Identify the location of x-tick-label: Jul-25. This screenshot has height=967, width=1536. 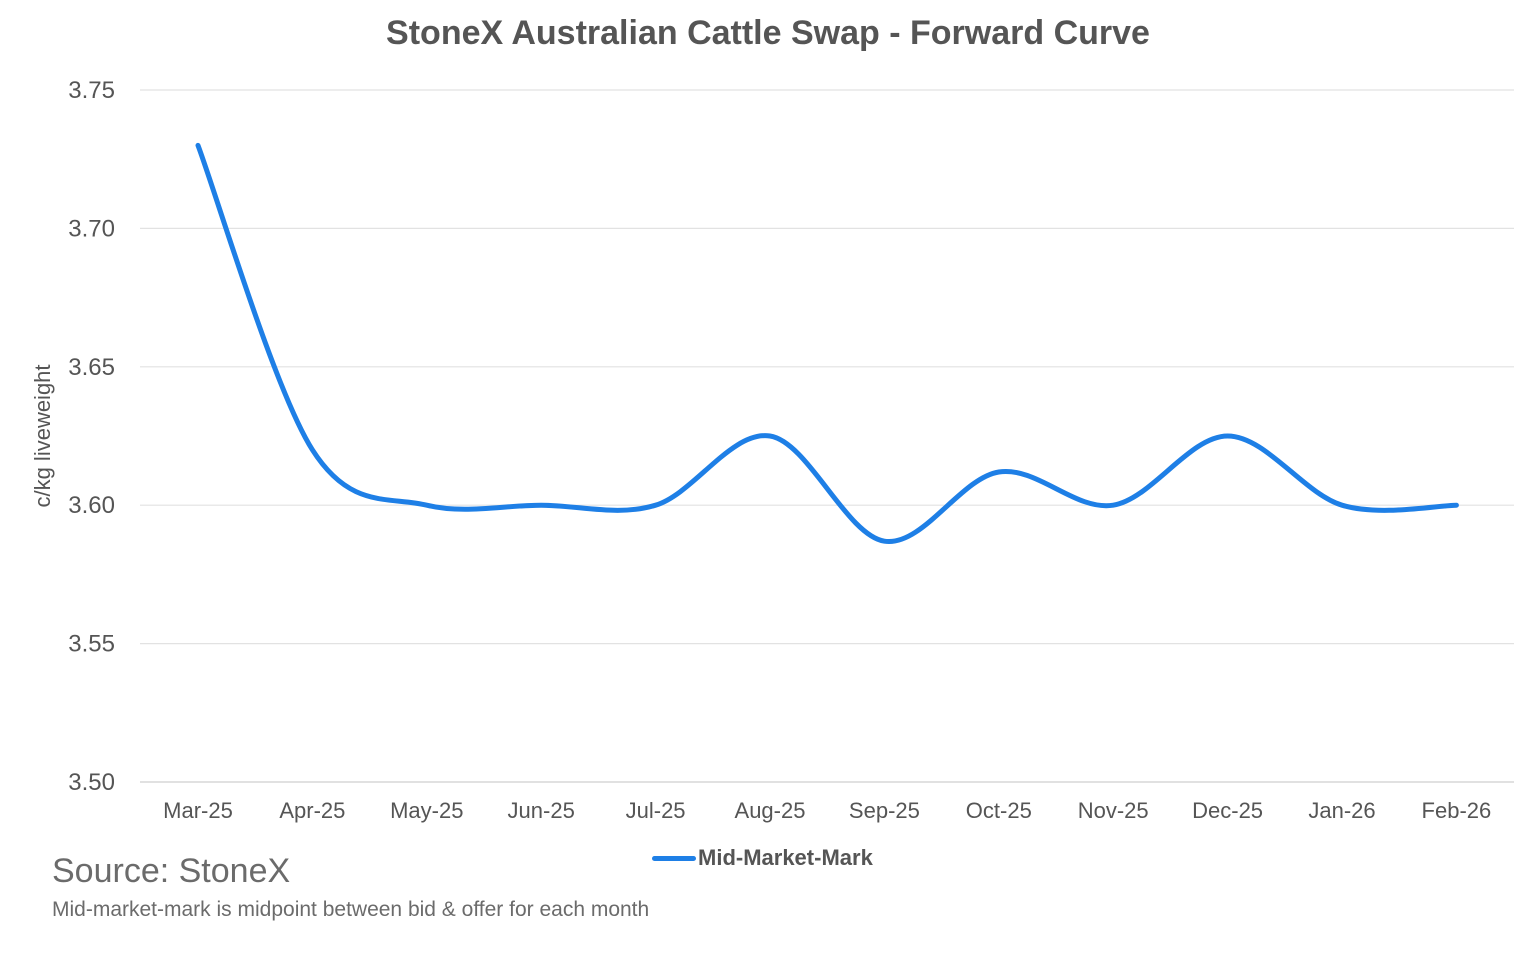
(656, 810).